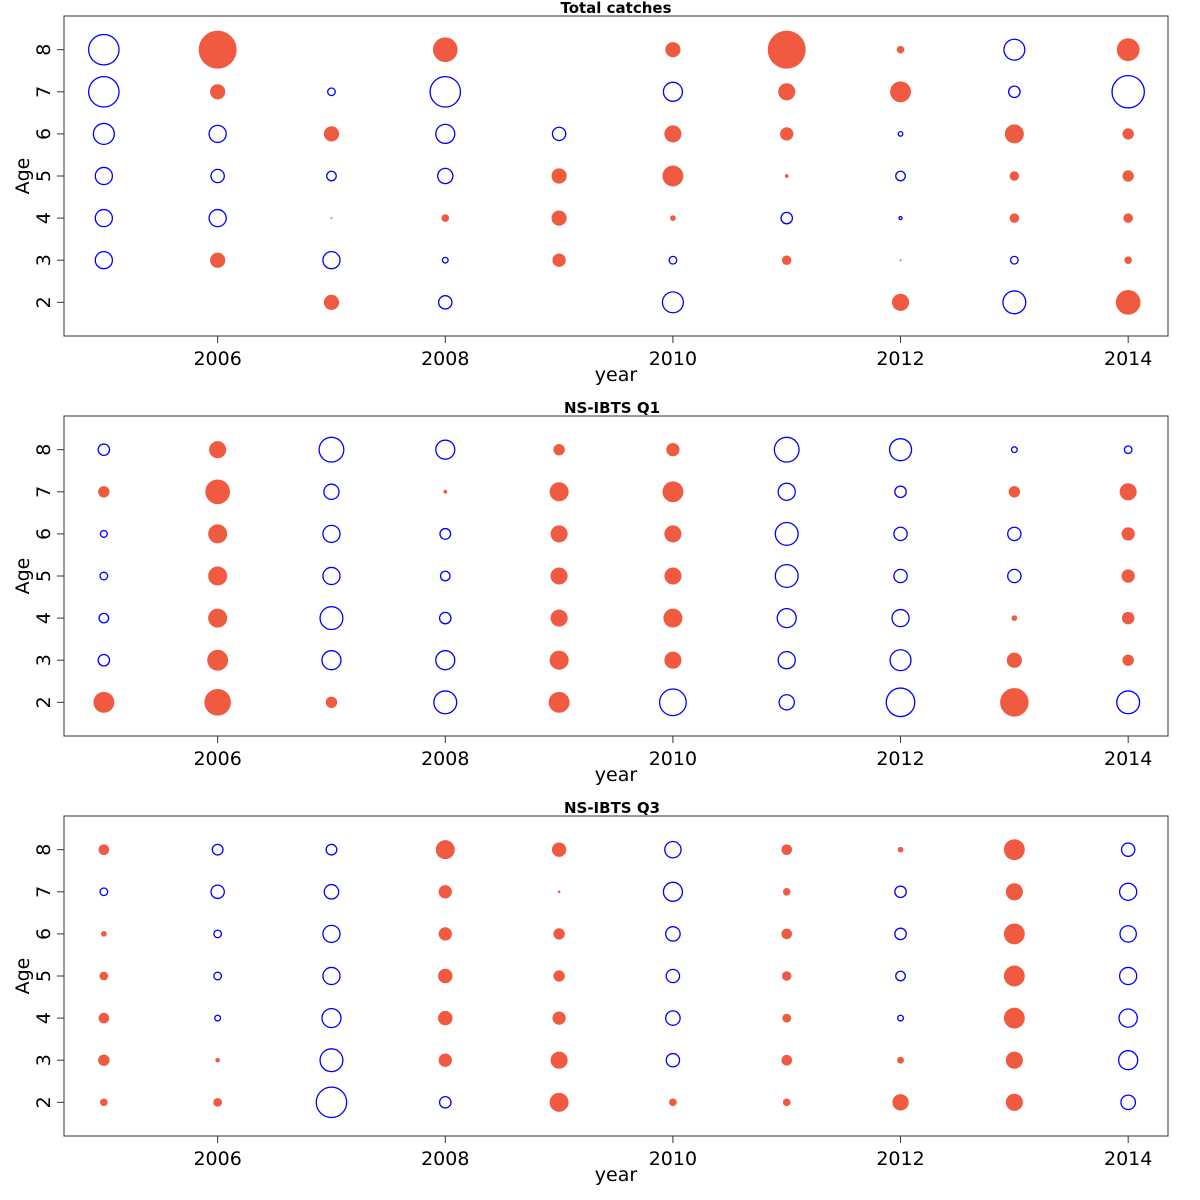  I want to click on x-tick-label: 2012, so click(900, 359).